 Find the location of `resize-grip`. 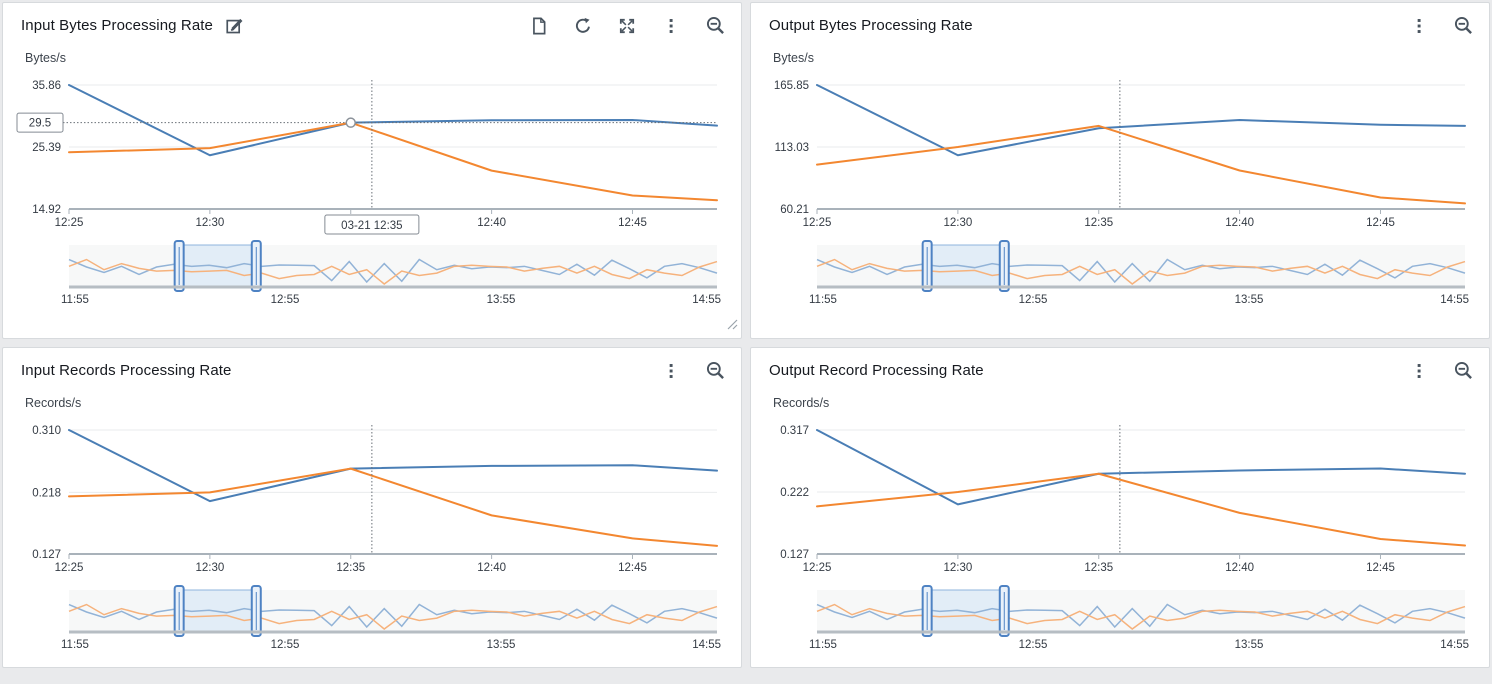

resize-grip is located at coordinates (732, 326).